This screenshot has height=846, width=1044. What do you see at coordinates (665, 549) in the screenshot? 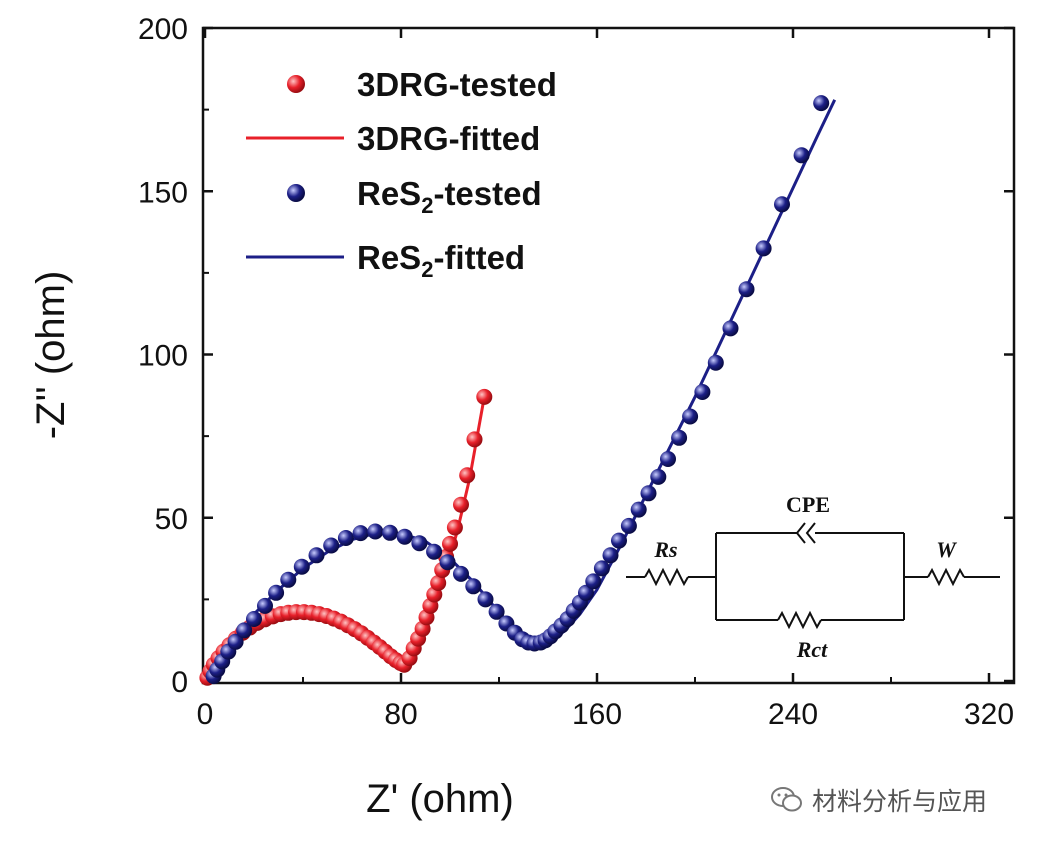
I see `circuit-label-rs: Rs` at bounding box center [665, 549].